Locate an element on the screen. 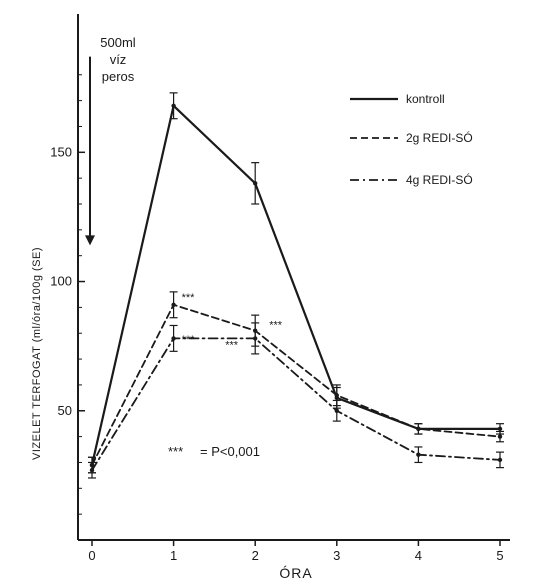 The width and height of the screenshot is (533, 580). annotation-arrowhead-icon is located at coordinates (90, 240).